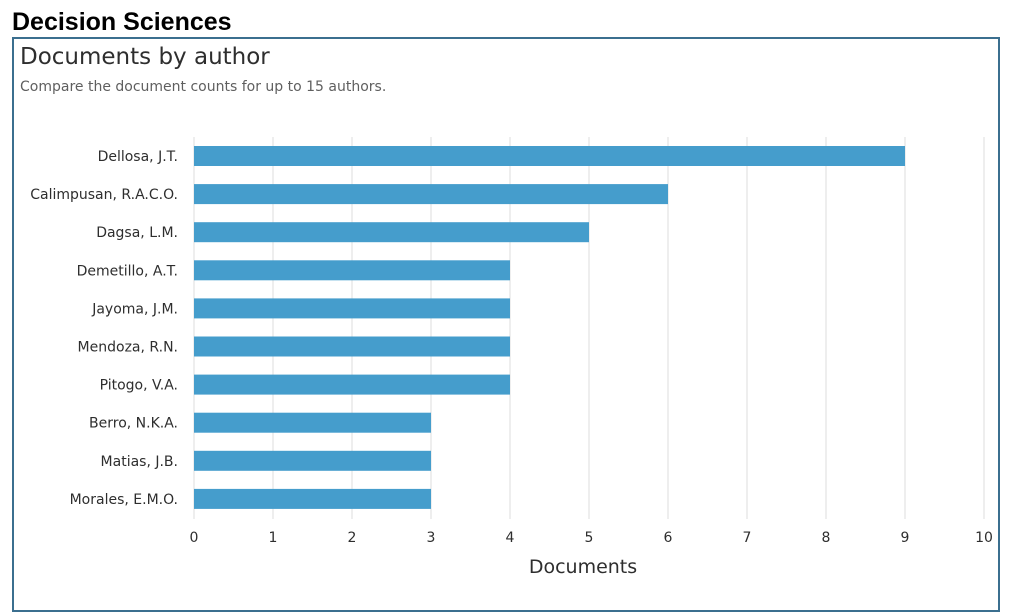  Describe the element at coordinates (668, 538) in the screenshot. I see `x-tick-label: 6` at that location.